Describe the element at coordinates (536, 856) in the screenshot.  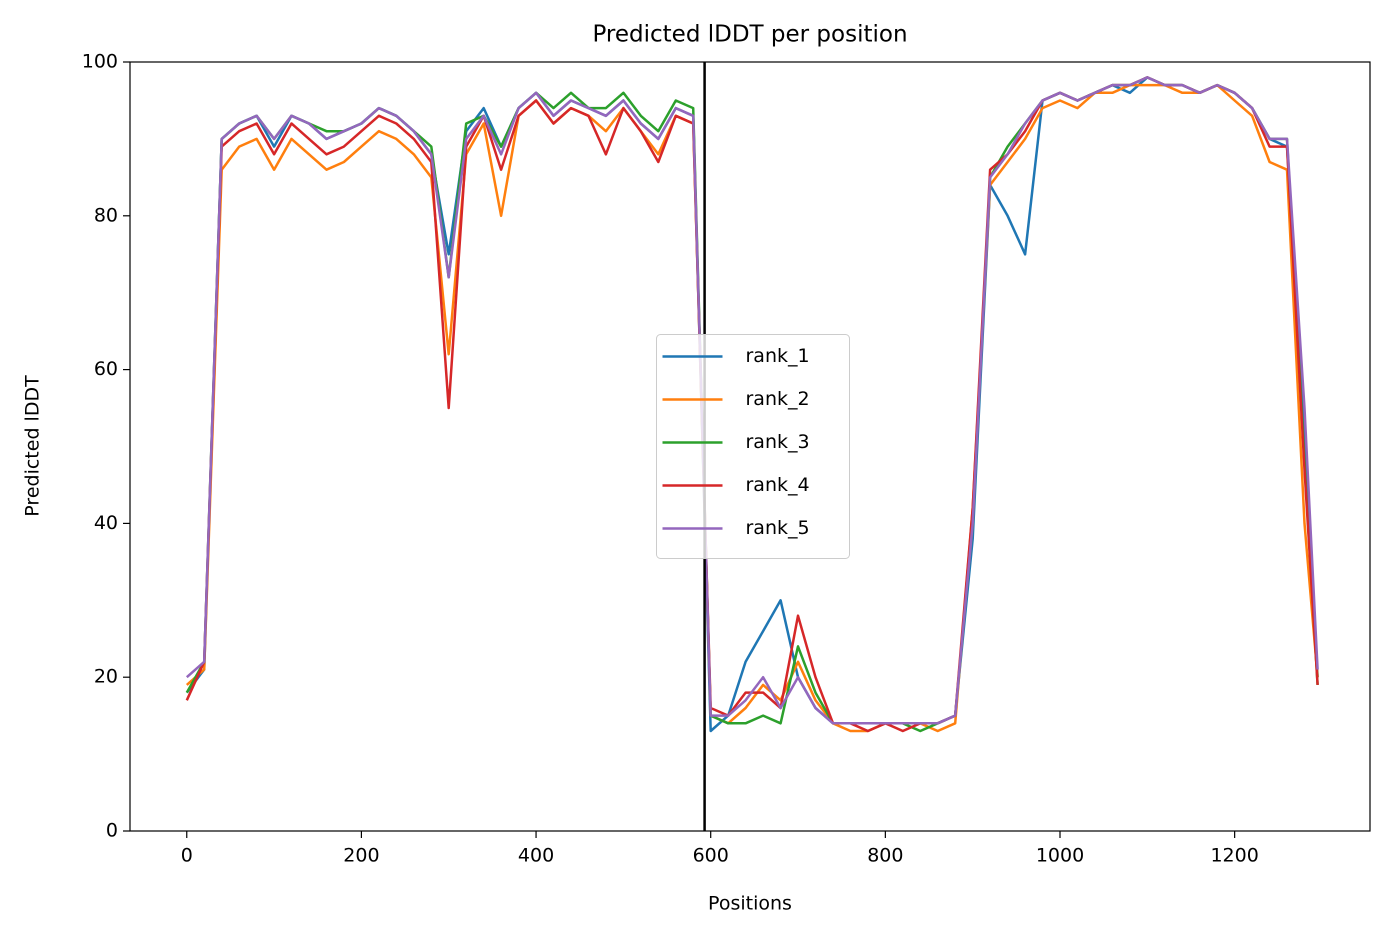
I see `x-tick-label: 400` at that location.